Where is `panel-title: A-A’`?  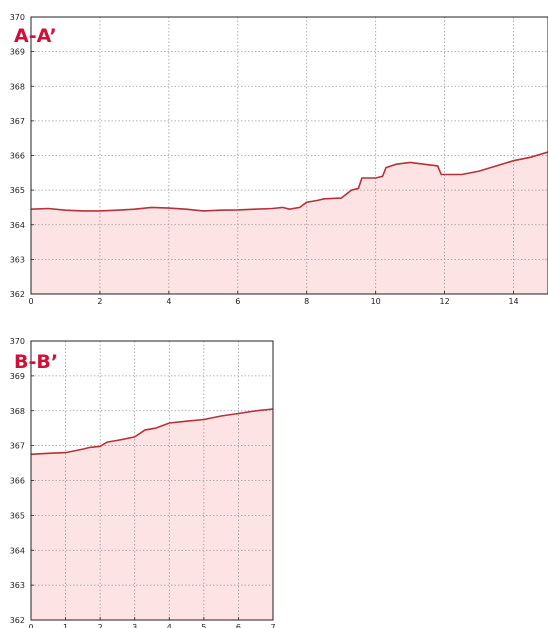
panel-title: A-A’ is located at coordinates (35, 36).